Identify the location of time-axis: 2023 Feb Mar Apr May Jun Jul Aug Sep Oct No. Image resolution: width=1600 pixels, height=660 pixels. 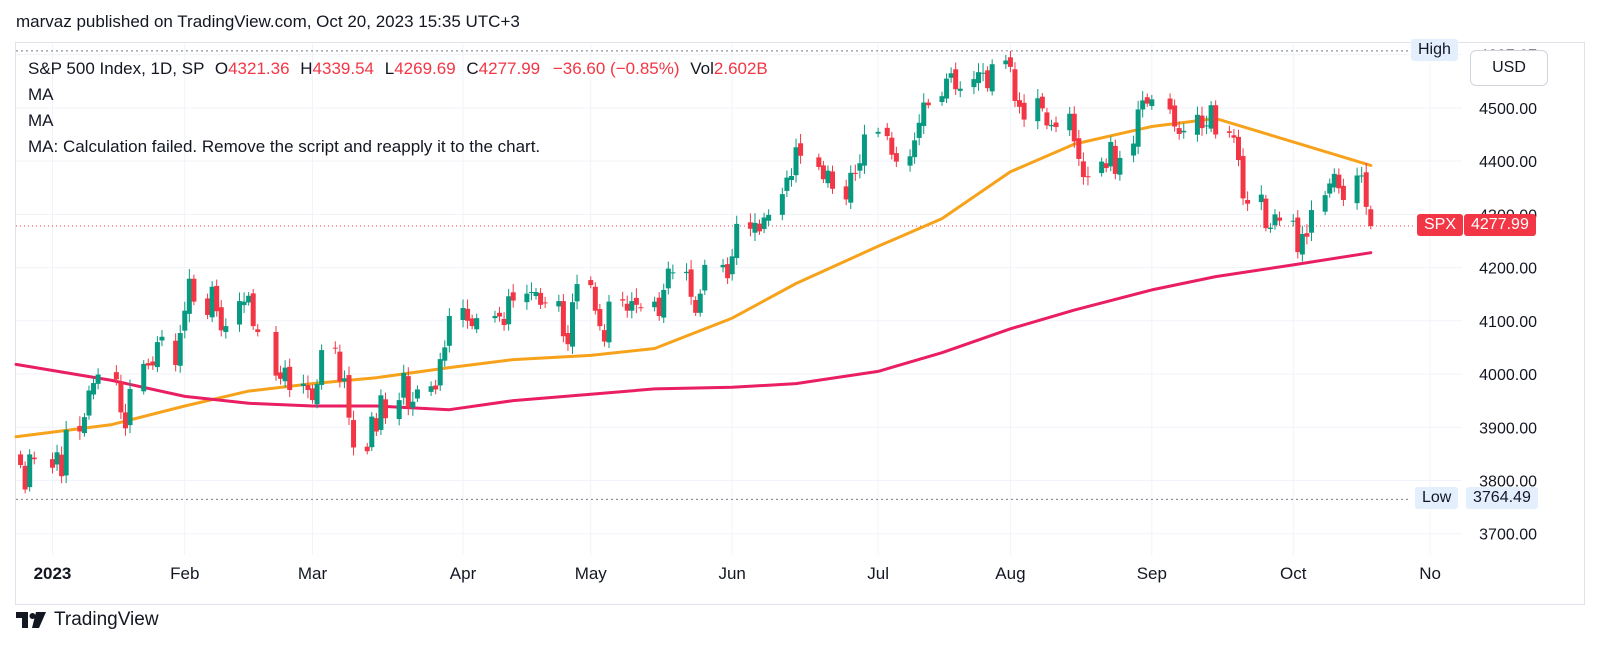
(737, 573).